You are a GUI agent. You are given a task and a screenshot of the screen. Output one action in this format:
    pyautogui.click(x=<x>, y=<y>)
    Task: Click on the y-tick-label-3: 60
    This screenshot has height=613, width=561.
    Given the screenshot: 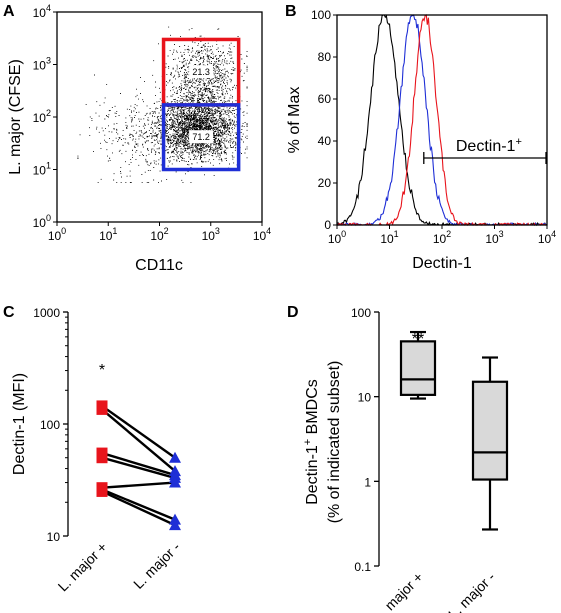 What is the action you would take?
    pyautogui.click(x=325, y=99)
    